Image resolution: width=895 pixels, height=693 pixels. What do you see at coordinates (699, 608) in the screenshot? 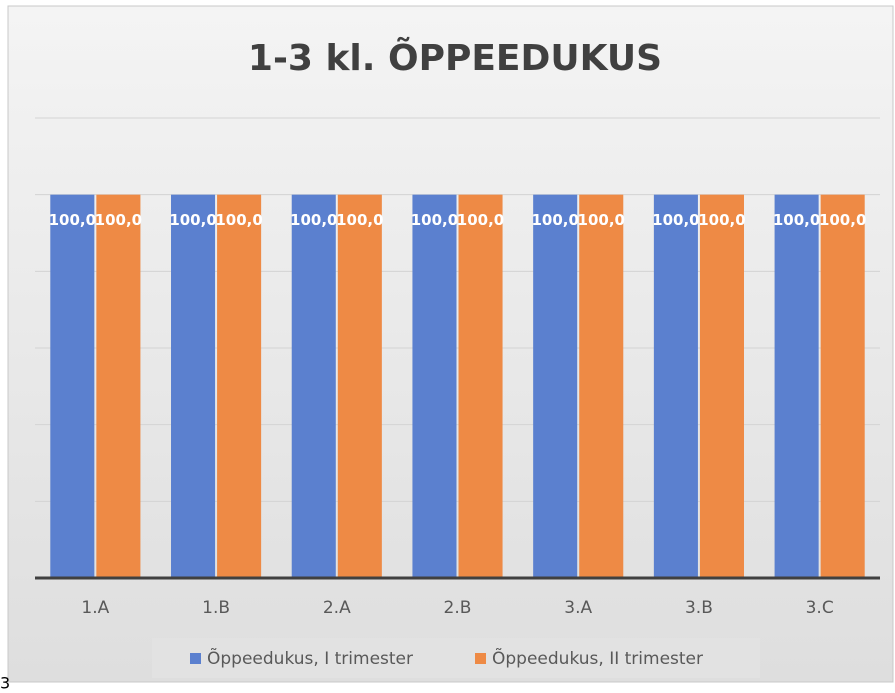
I see `x-tick-label: 3.B` at bounding box center [699, 608].